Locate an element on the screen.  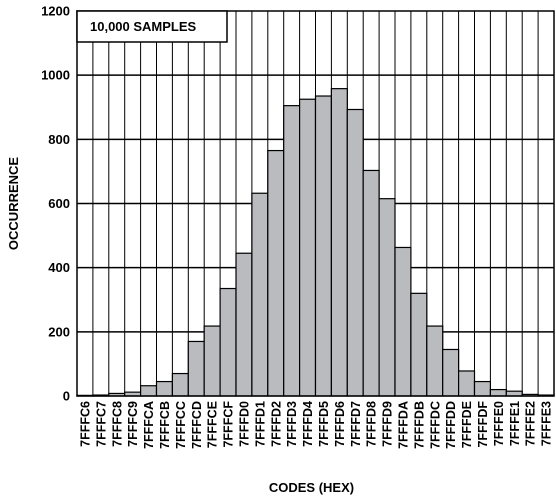
y-tick-label: 200 is located at coordinates (59, 331).